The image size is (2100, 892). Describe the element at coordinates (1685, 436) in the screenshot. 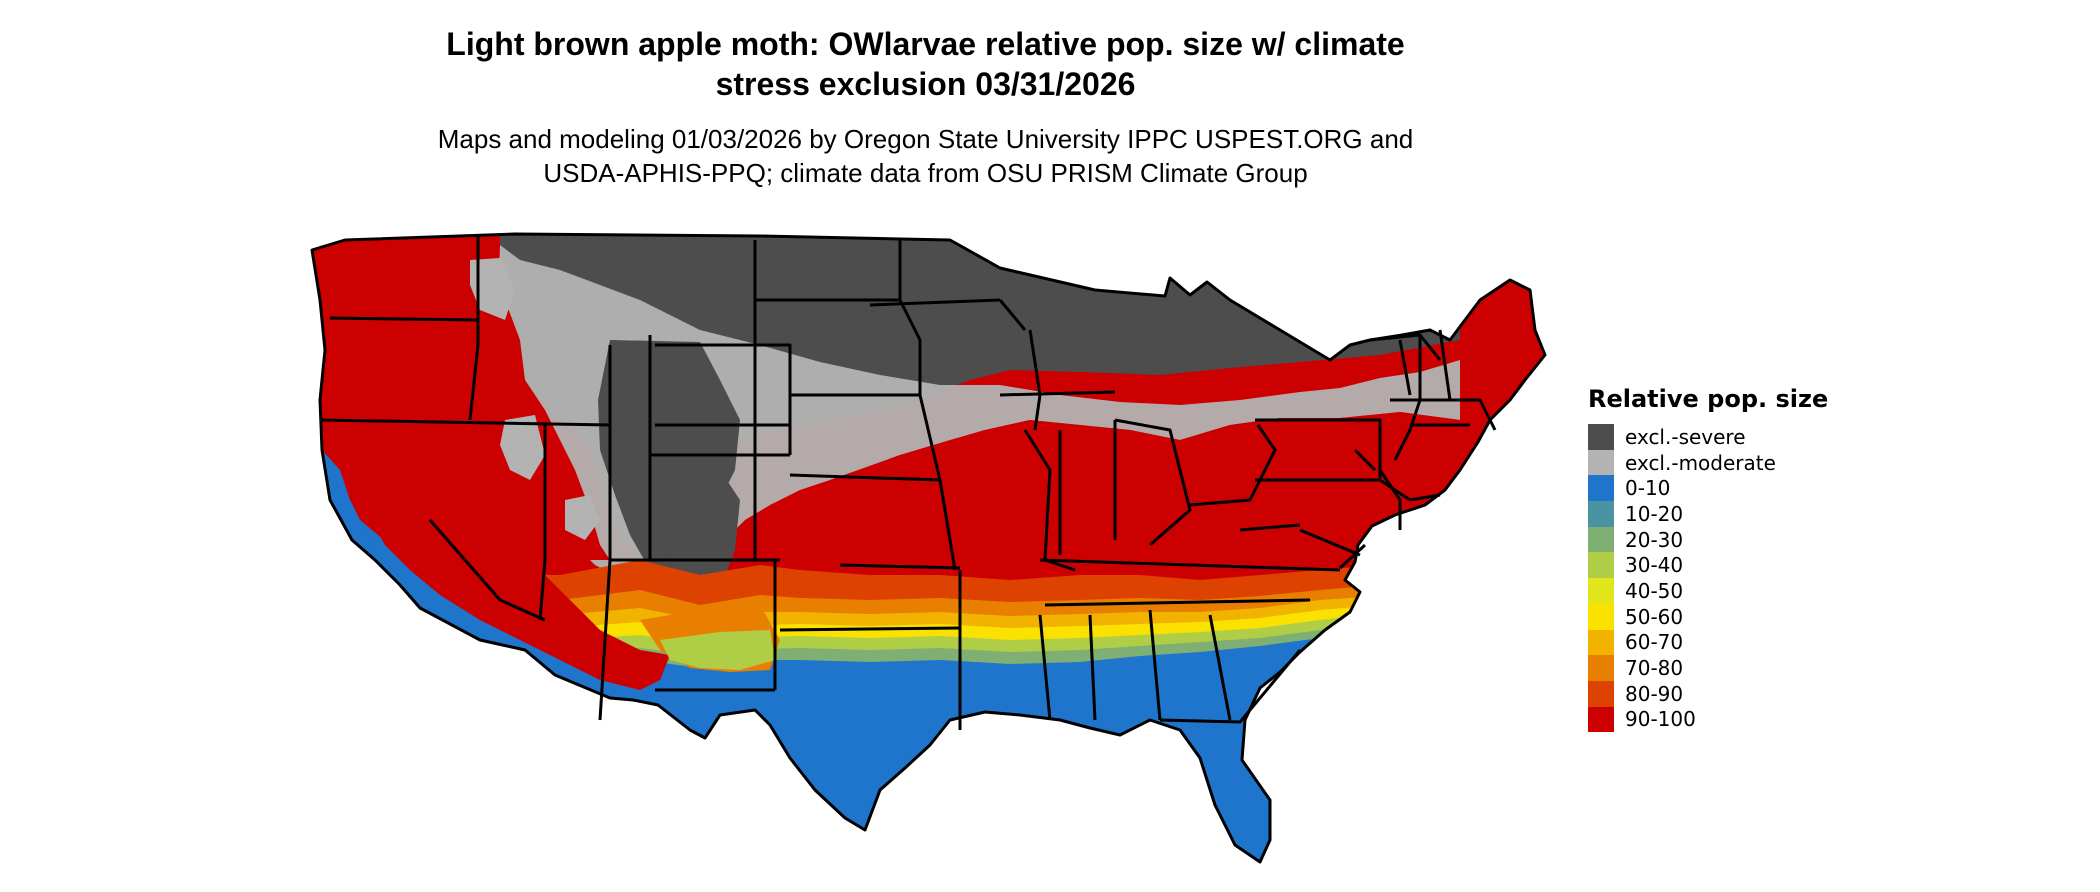

I see `legend-label: excl.-severe` at that location.